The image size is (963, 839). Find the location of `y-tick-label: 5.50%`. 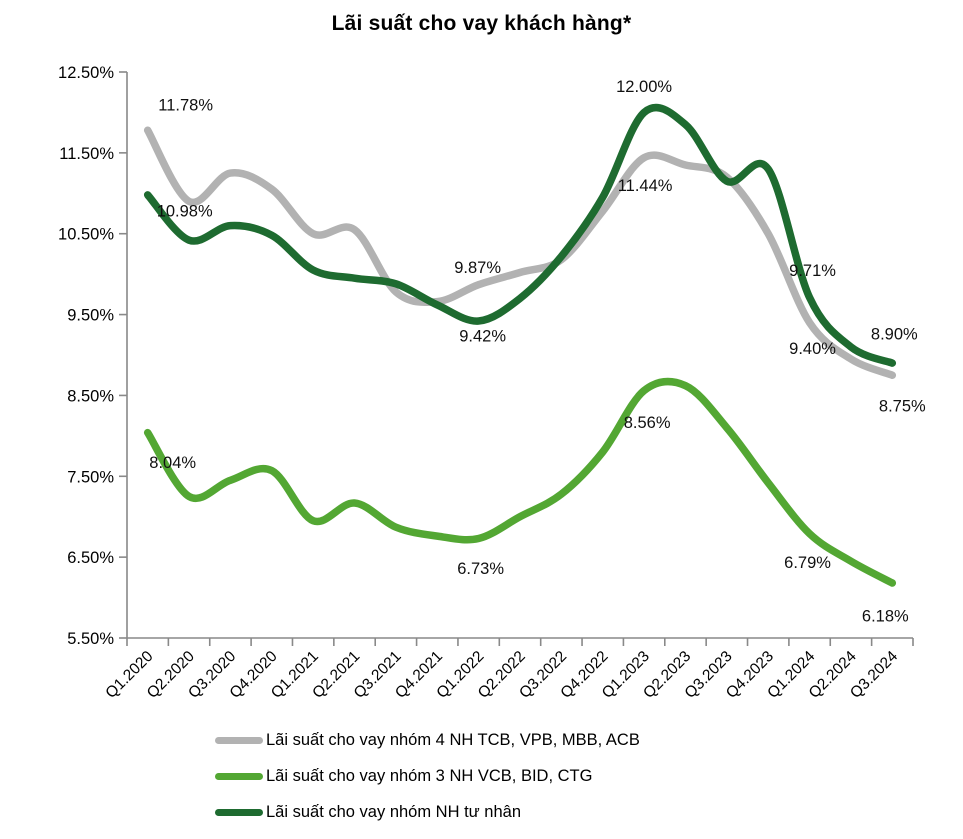

y-tick-label: 5.50% is located at coordinates (90, 639).